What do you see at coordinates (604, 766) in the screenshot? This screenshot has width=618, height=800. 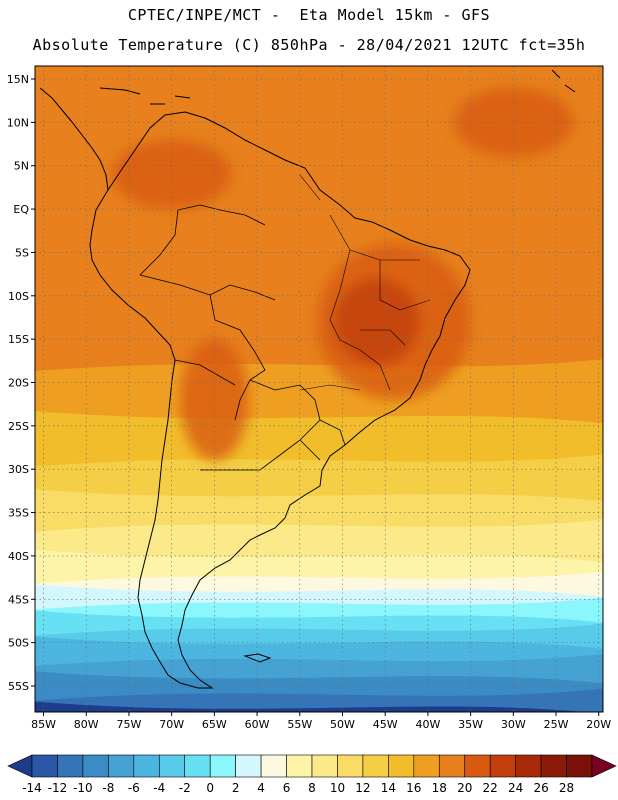 I see `colorbar-high-arrow` at bounding box center [604, 766].